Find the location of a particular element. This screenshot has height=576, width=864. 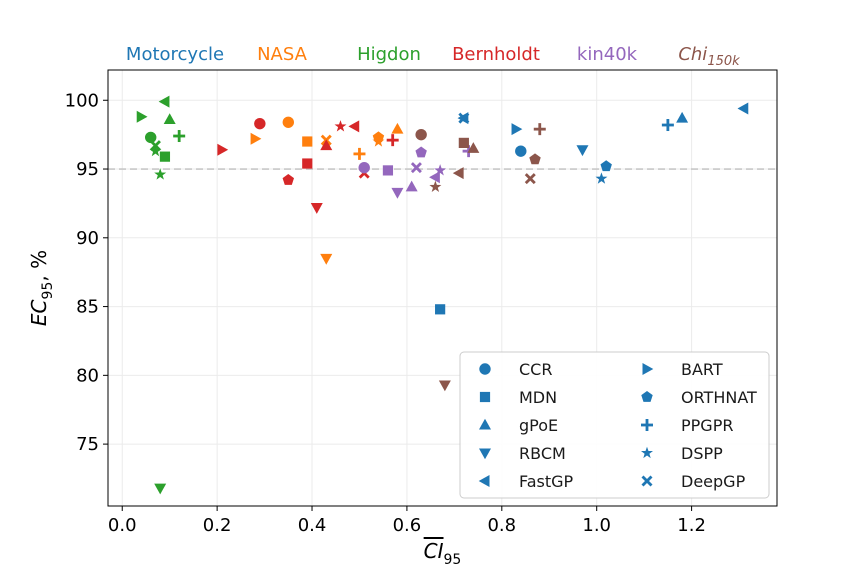

point-motorcycle-bart is located at coordinates (517, 129).